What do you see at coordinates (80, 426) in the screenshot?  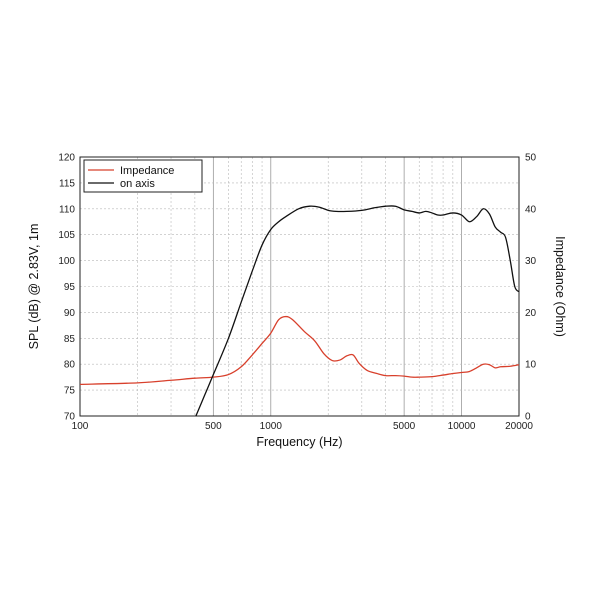 I see `x-tick-label: 100` at bounding box center [80, 426].